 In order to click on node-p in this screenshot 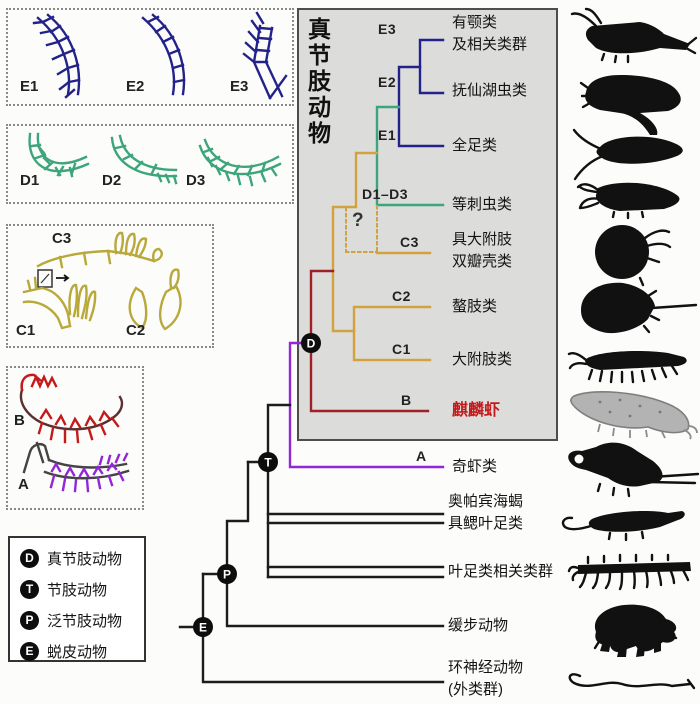, I will do `click(227, 574)`.